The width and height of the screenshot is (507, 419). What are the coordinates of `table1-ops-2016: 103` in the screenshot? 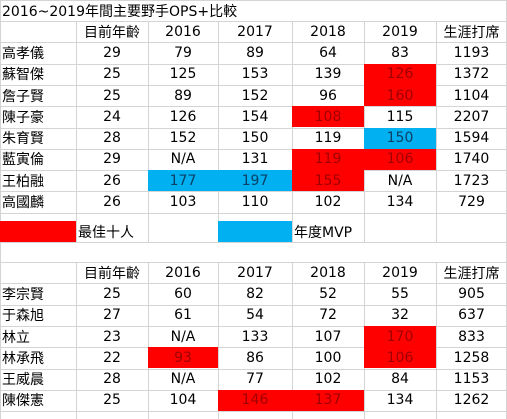 It's located at (183, 202).